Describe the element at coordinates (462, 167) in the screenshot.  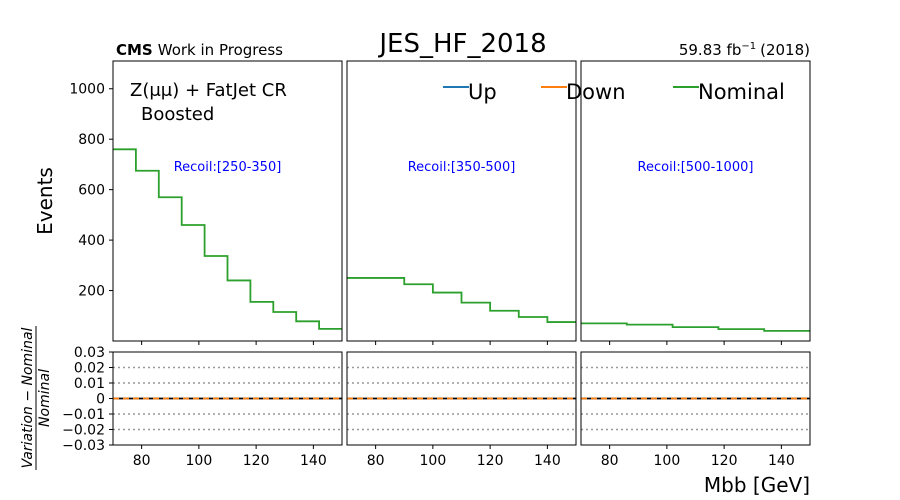
I see `recoil-label: Recoil:[350-500]` at that location.